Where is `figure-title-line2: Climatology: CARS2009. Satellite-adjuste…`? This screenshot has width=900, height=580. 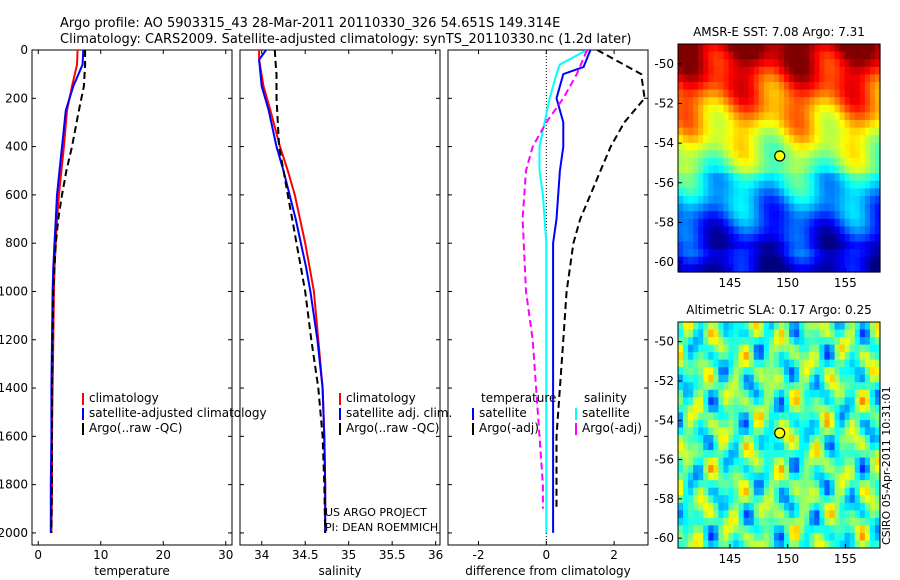 figure-title-line2: Climatology: CARS2009. Satellite-adjuste… is located at coordinates (346, 39).